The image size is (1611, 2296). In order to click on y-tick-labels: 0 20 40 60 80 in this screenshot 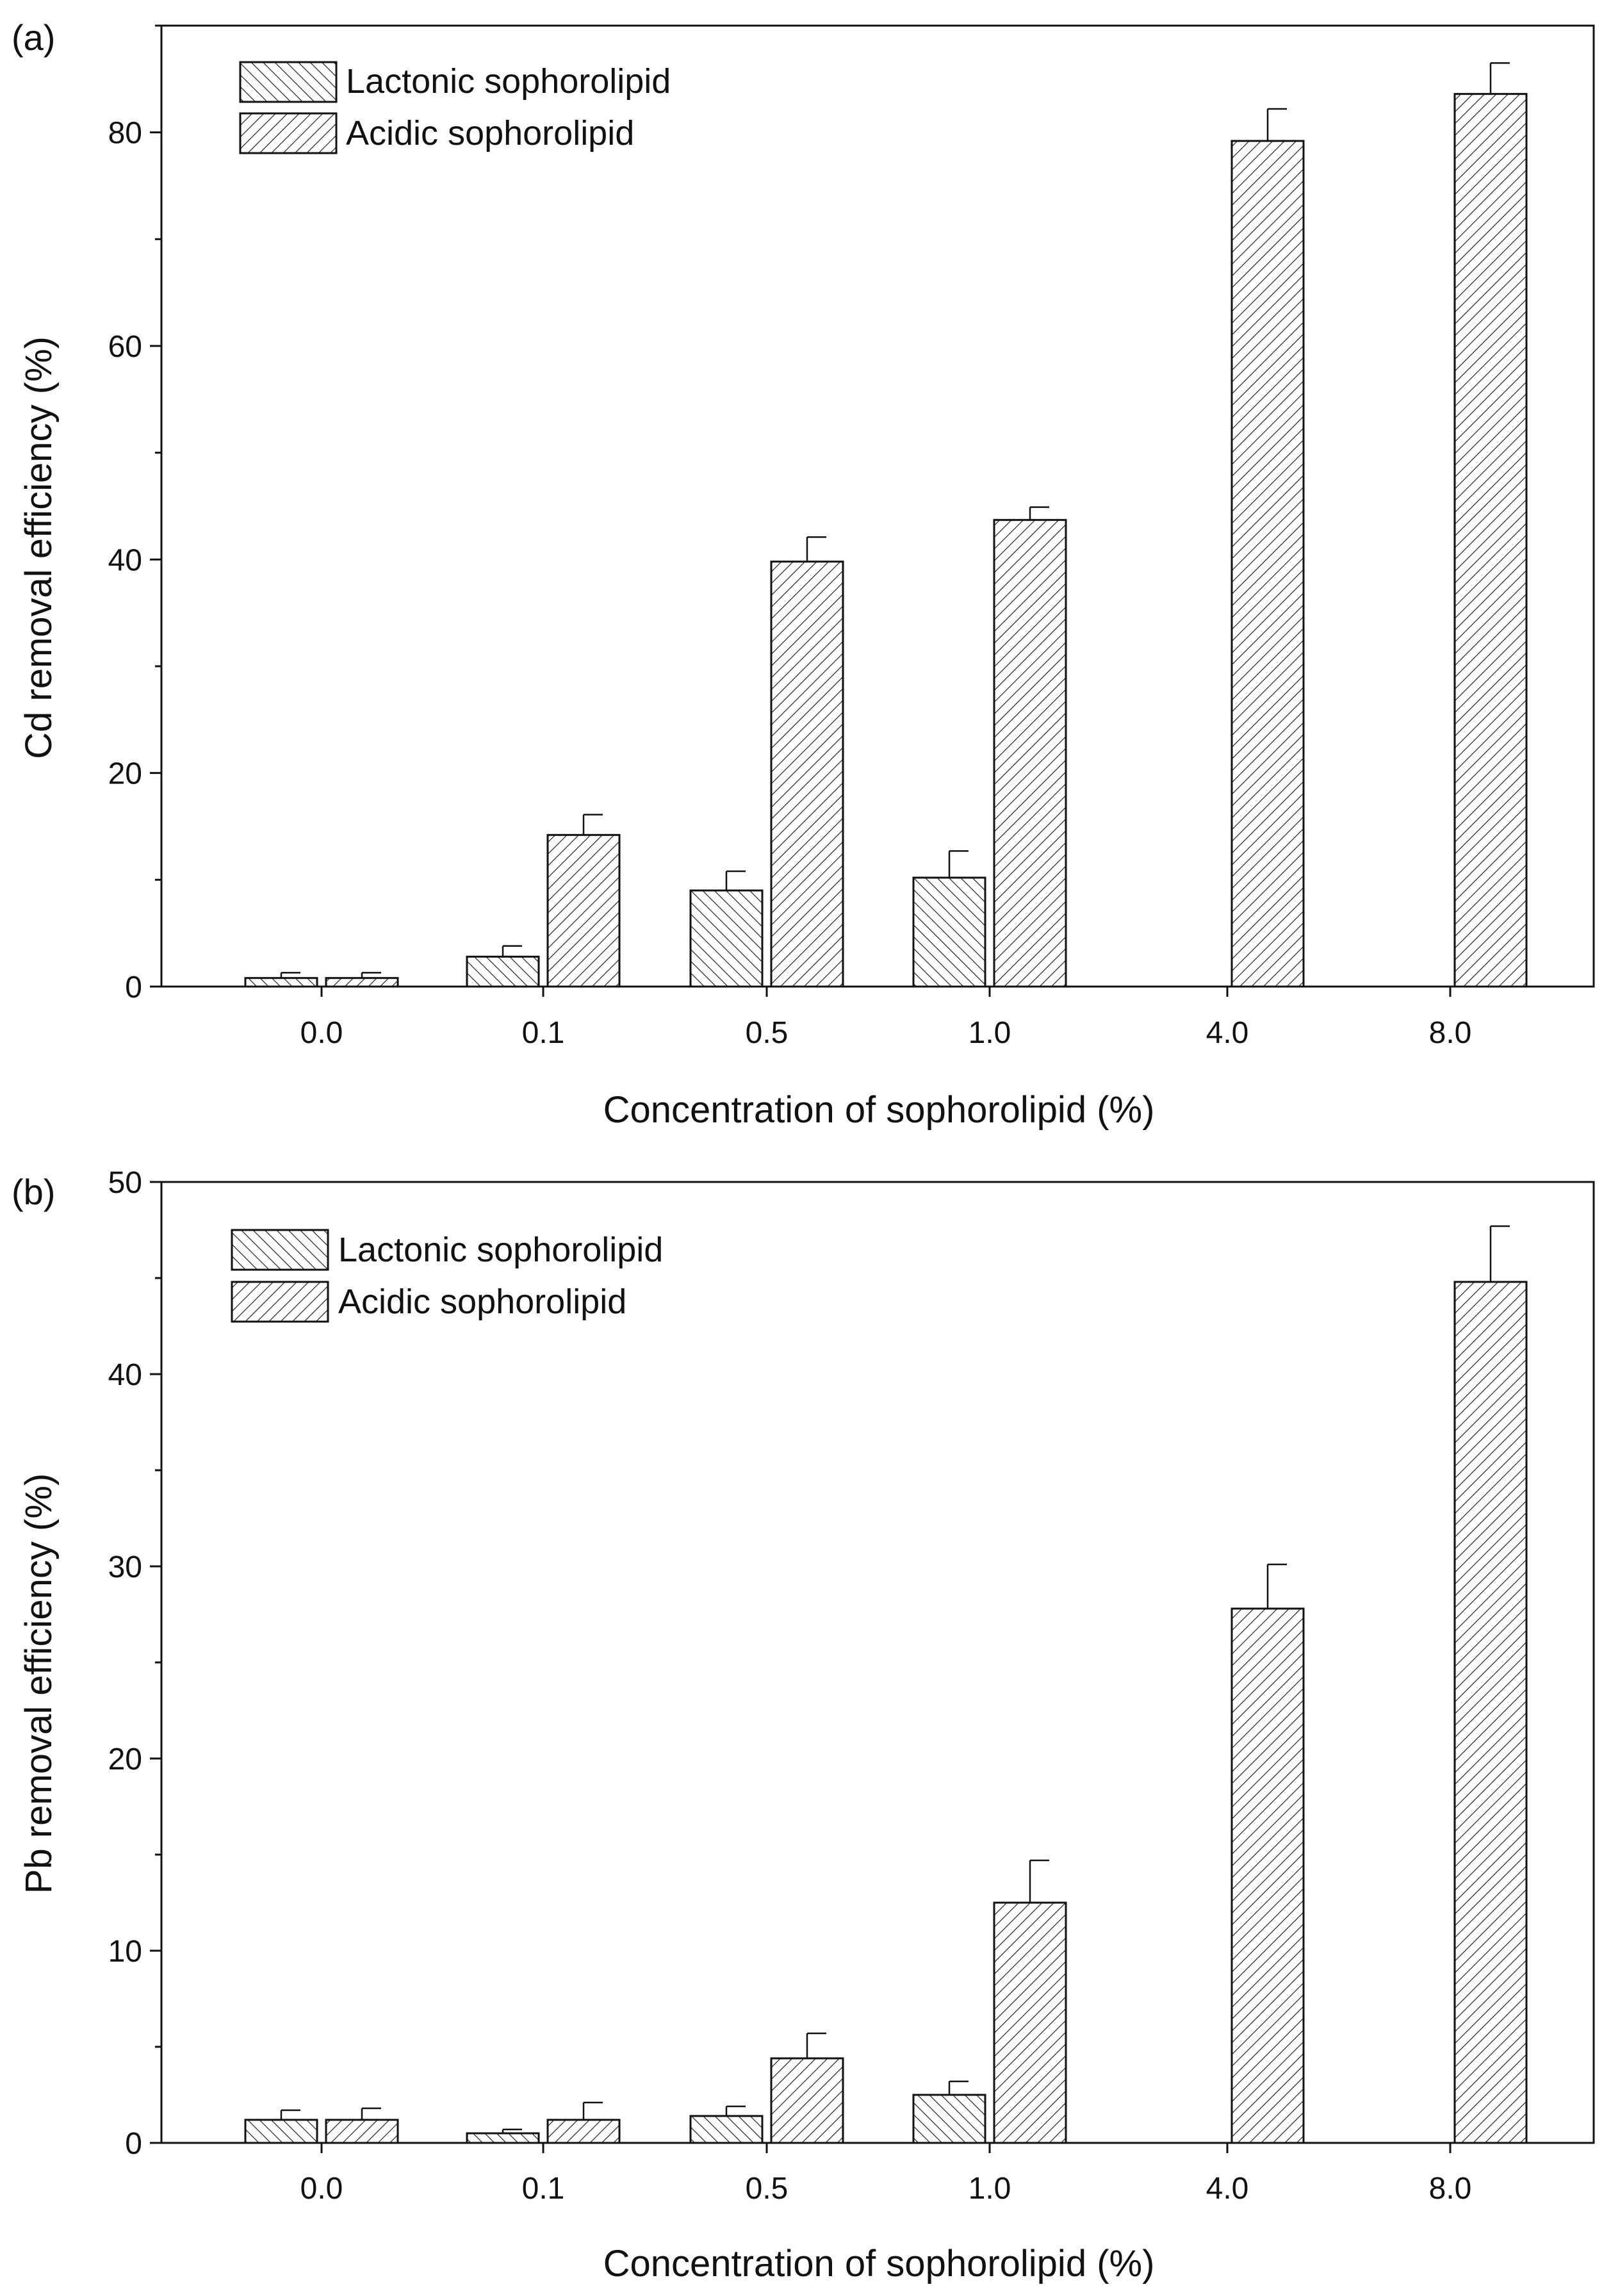, I will do `click(125, 560)`.